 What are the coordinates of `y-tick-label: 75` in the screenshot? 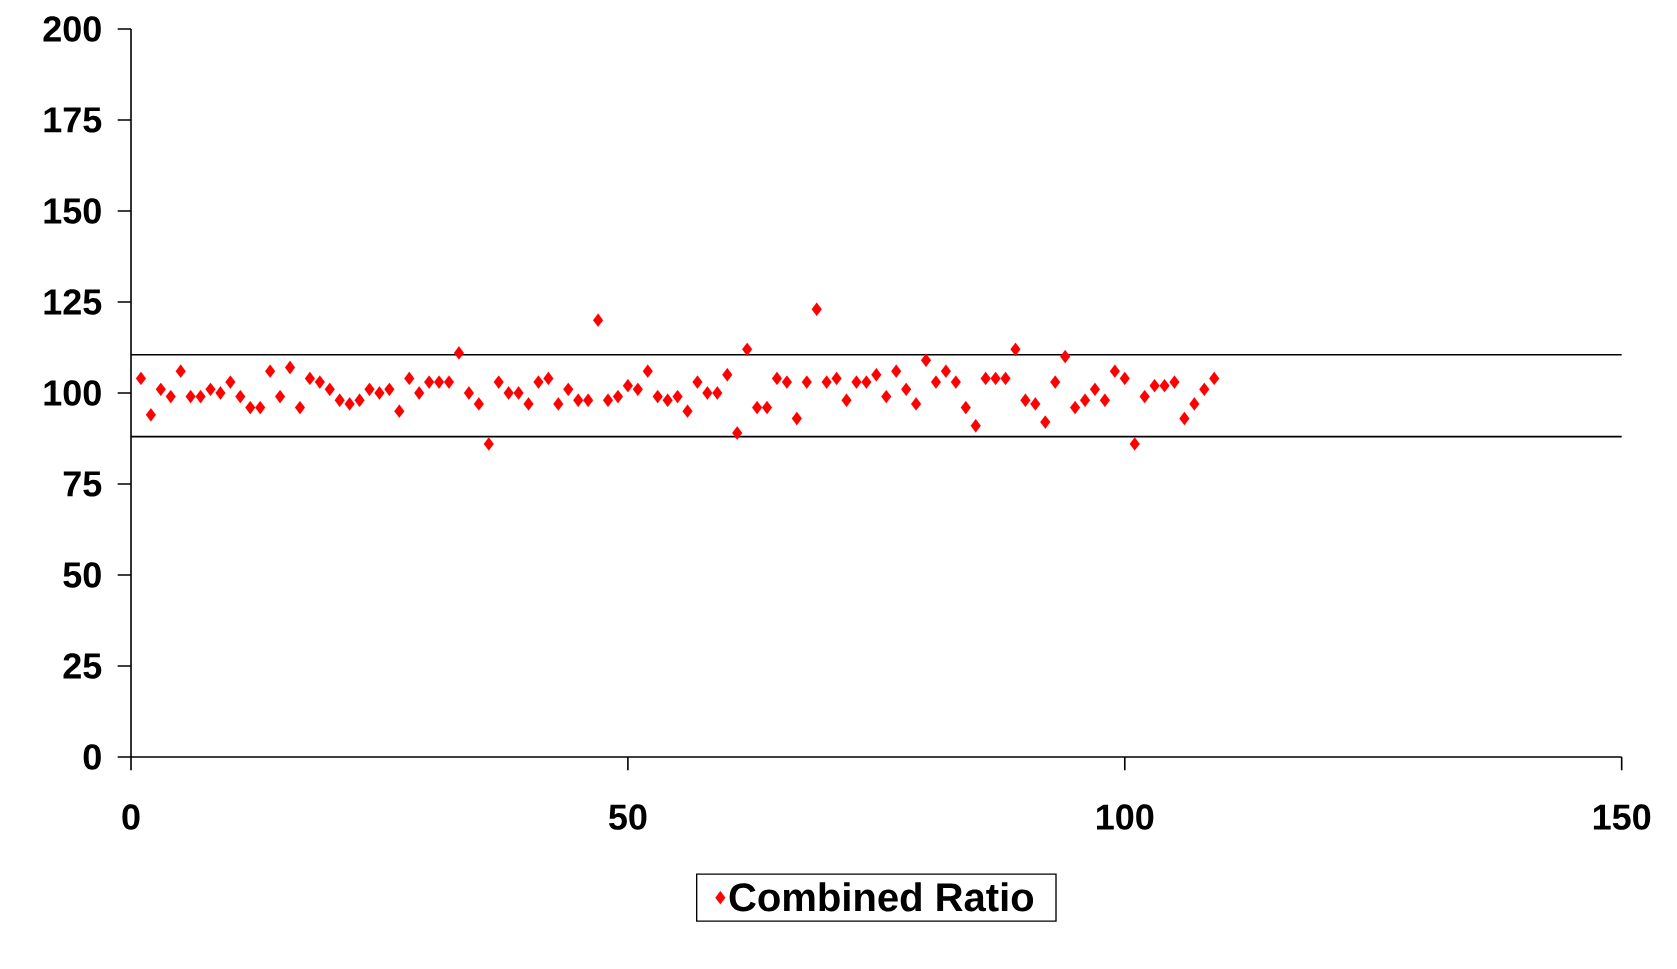 It's located at (82, 484).